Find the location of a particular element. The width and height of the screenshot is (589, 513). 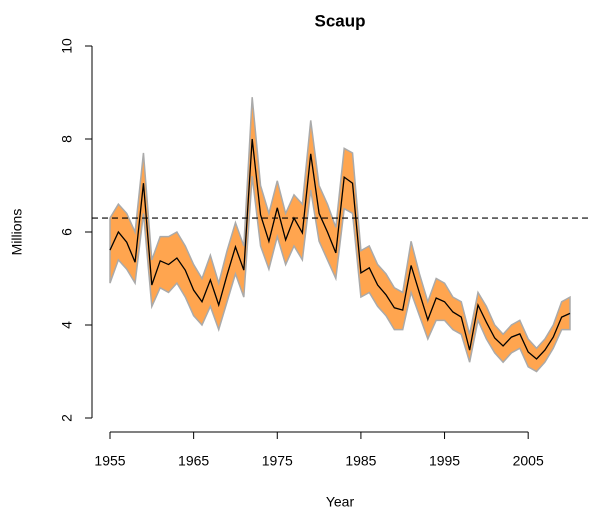

y-axis-label: Millions is located at coordinates (17, 232).